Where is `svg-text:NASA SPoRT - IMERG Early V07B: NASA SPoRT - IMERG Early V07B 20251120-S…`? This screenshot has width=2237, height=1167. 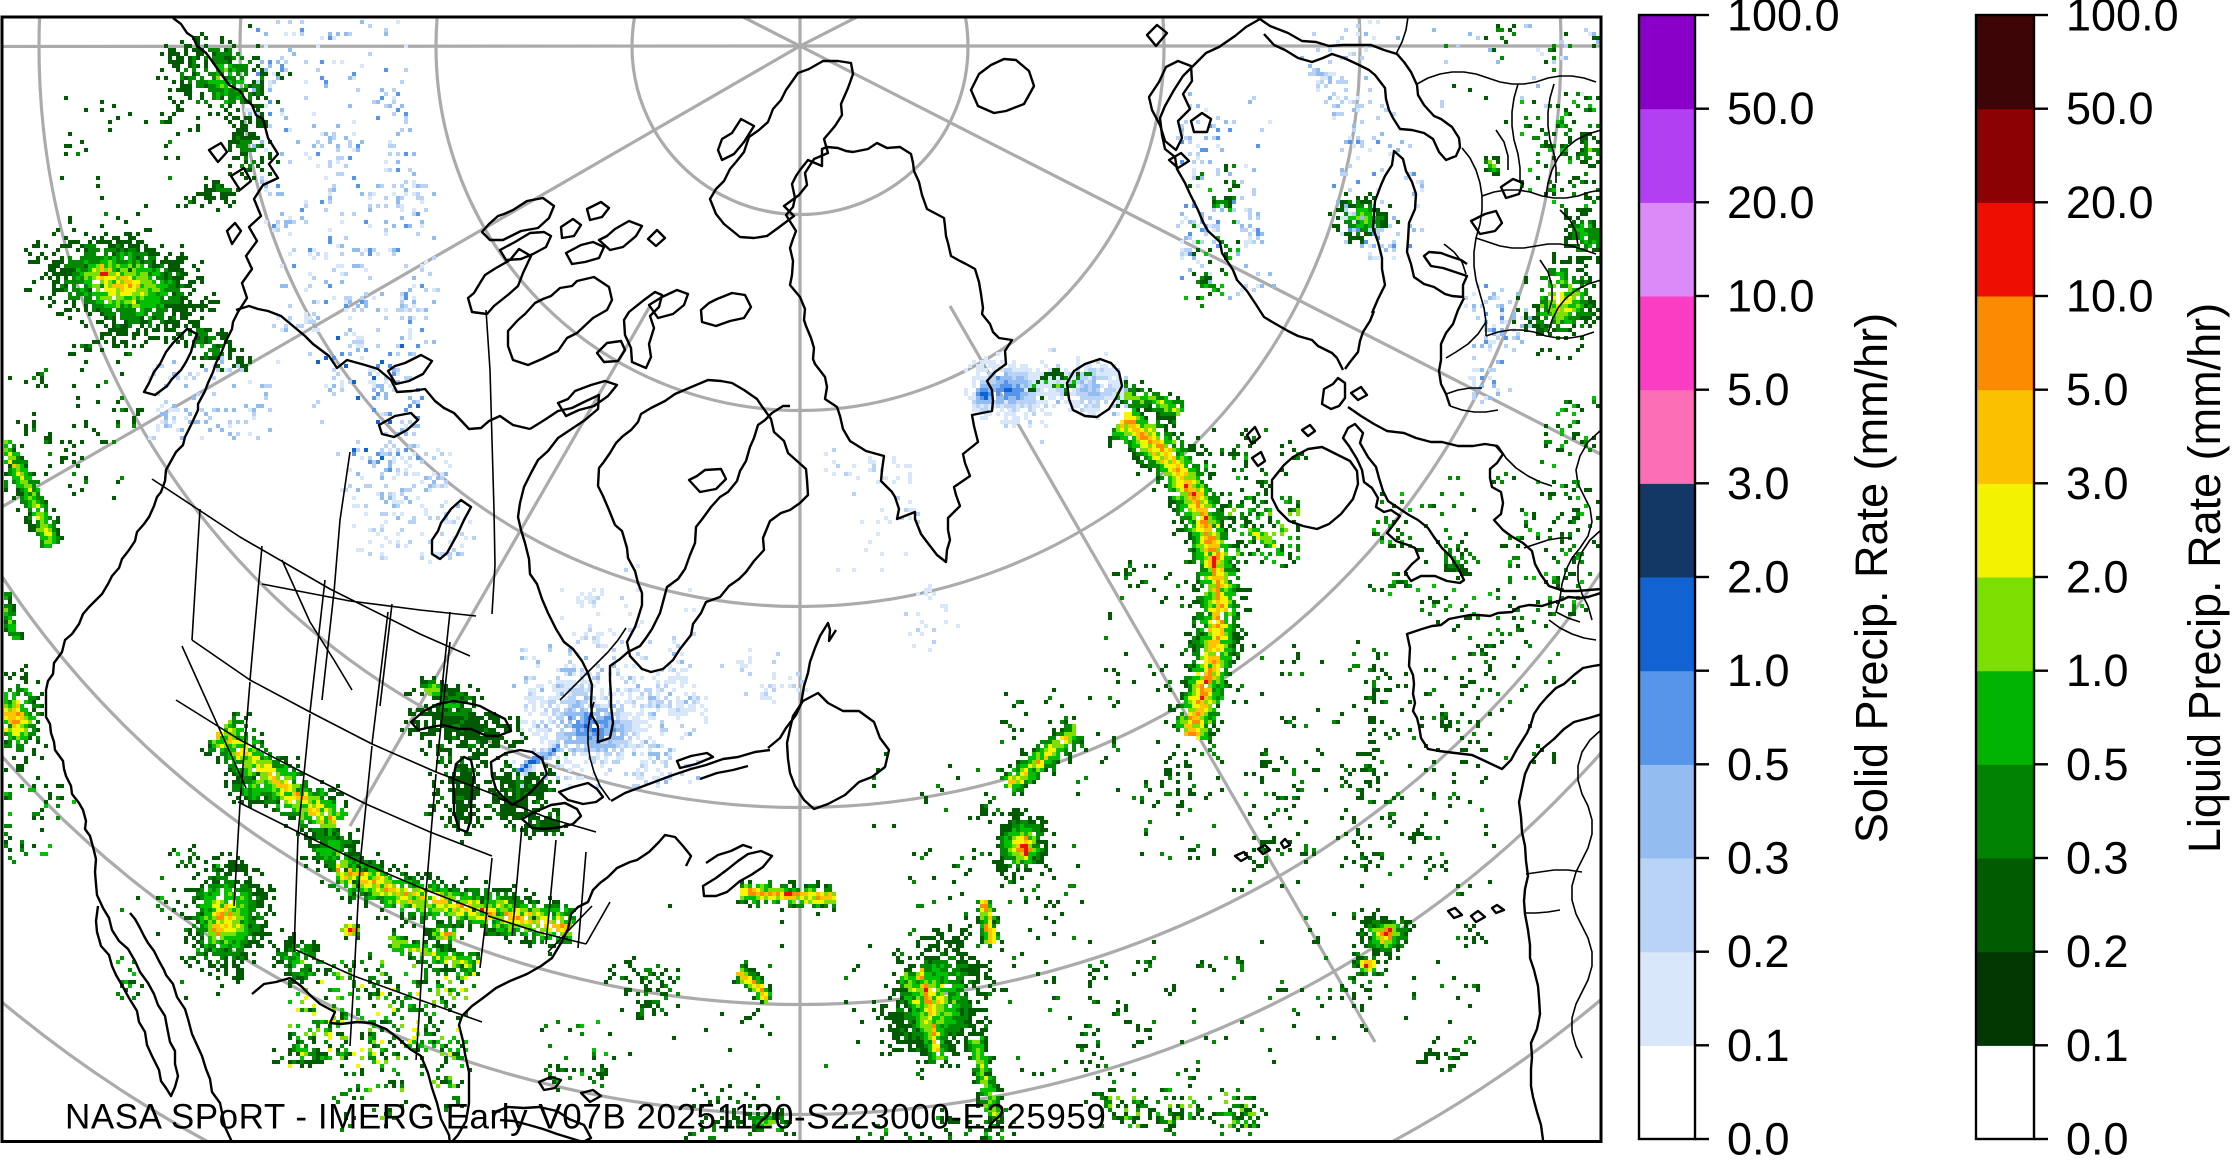
svg-text:NASA SPoRT - IMERG Early V07B: NASA SPoRT - IMERG Early V07B 20251120-S… is located at coordinates (585, 1117).